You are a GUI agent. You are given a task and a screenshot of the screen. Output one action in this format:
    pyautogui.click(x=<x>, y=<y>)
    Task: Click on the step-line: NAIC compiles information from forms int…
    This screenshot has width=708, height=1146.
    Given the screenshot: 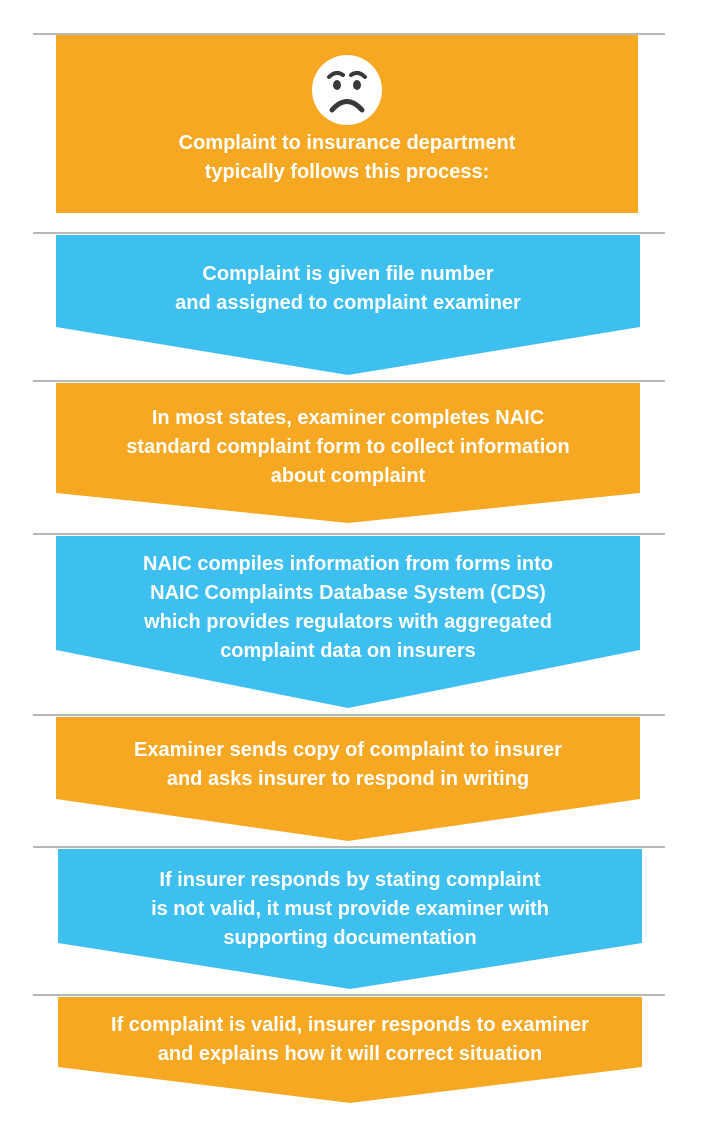 What is the action you would take?
    pyautogui.click(x=348, y=564)
    